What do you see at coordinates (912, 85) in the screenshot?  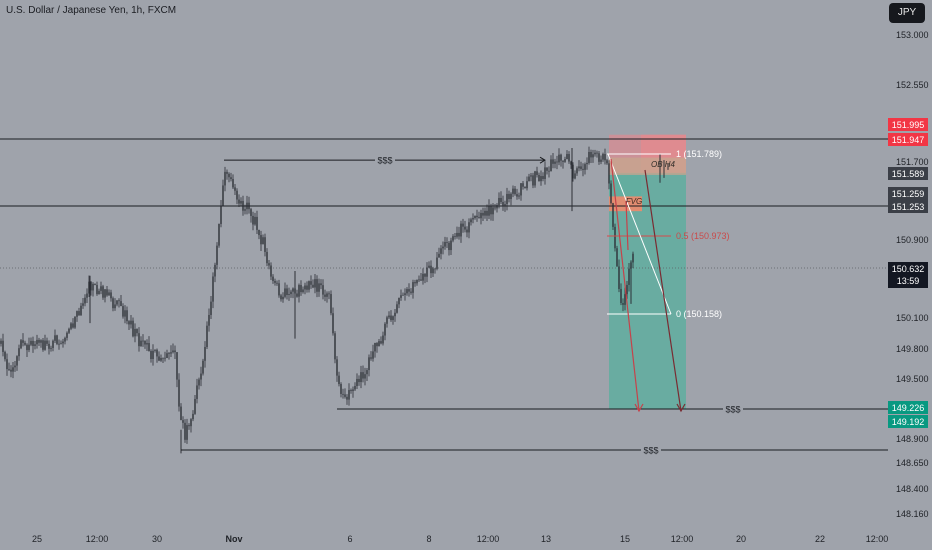 I see `y-tick-label: 152.550` at bounding box center [912, 85].